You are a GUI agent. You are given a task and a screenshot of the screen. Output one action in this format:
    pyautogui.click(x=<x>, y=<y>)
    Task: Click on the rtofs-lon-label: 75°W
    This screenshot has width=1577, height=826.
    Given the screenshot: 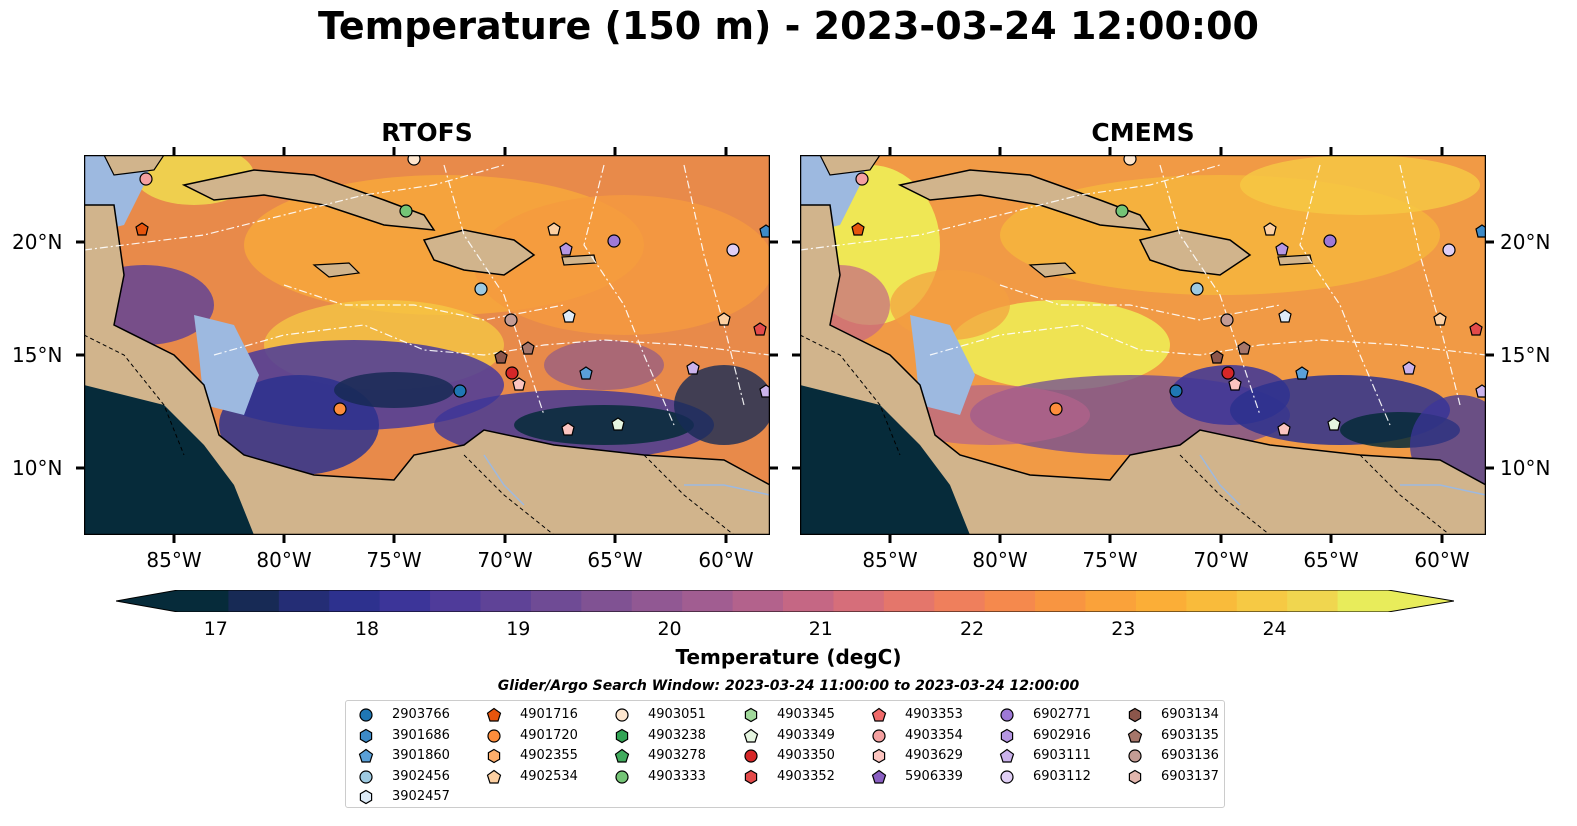 What is the action you would take?
    pyautogui.click(x=394, y=560)
    